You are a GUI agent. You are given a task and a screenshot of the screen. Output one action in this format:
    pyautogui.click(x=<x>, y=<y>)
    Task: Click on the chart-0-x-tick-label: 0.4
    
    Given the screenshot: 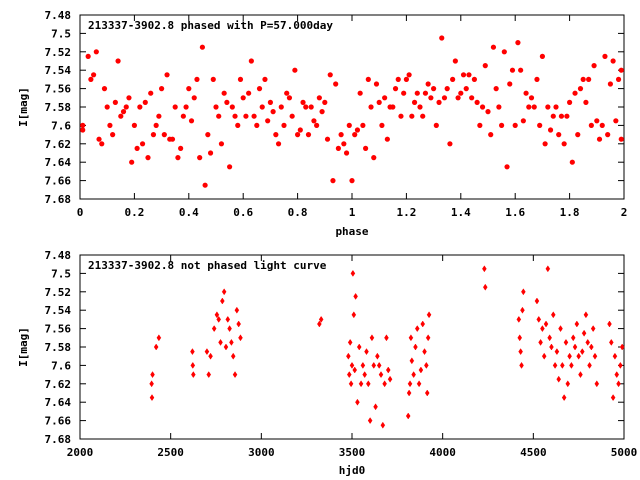 What is the action you would take?
    pyautogui.click(x=189, y=212)
    